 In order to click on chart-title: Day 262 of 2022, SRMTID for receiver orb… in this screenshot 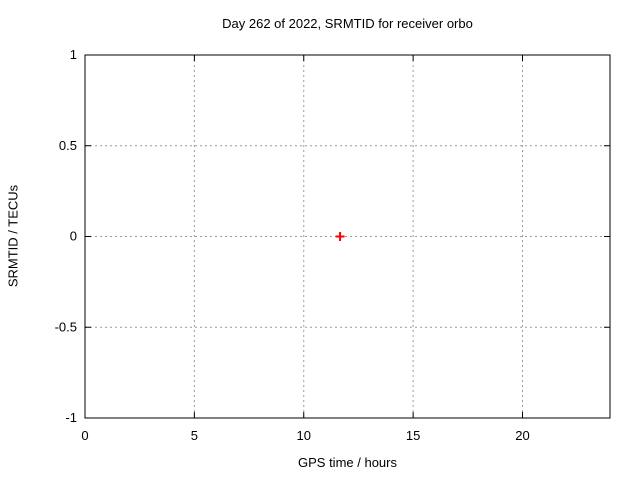, I will do `click(347, 23)`.